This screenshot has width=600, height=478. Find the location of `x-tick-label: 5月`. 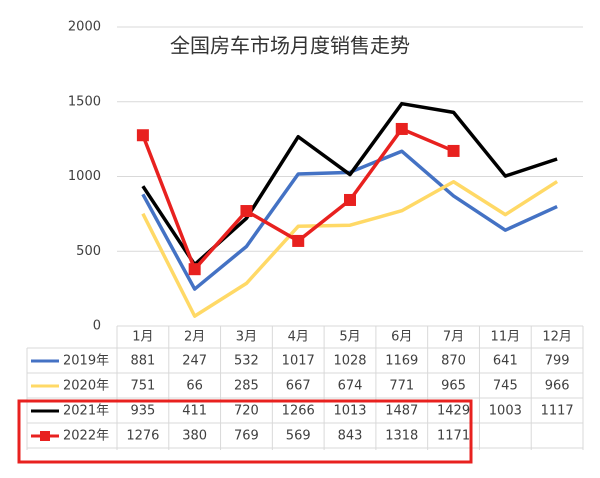

x-tick-label: 5月 is located at coordinates (349, 337).